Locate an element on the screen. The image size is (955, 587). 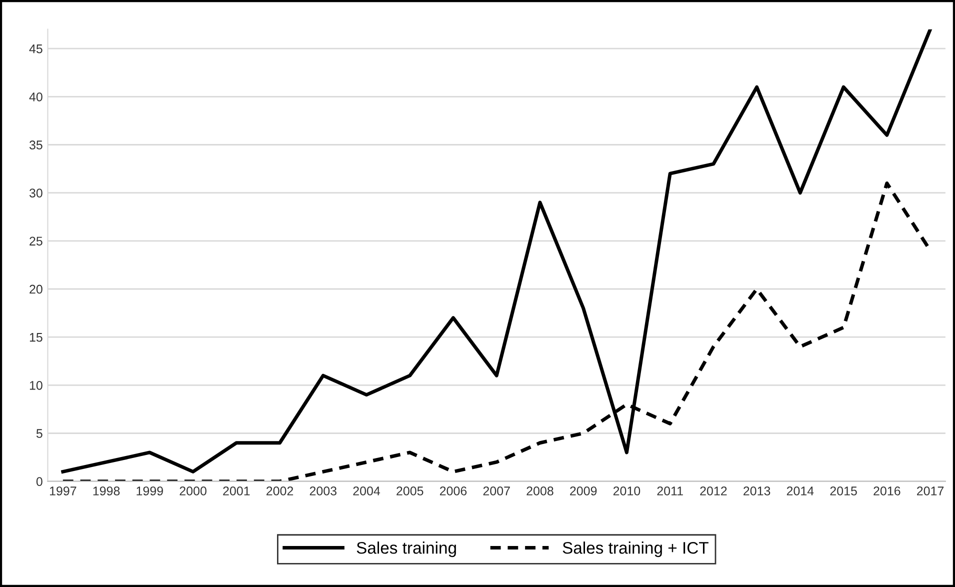
x-tick-label: 2009 is located at coordinates (583, 491).